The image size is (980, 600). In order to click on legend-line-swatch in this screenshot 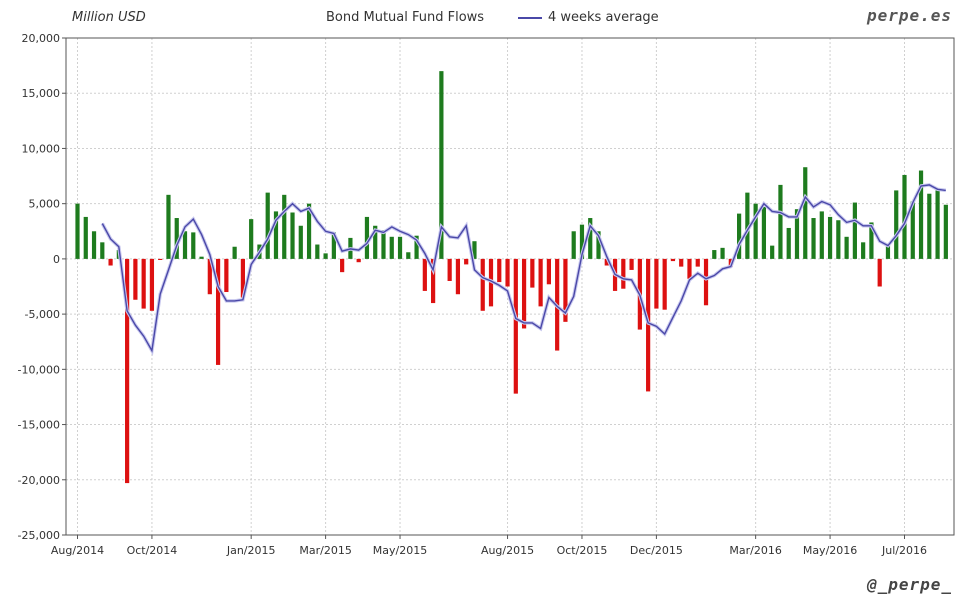, I will do `click(530, 17)`.